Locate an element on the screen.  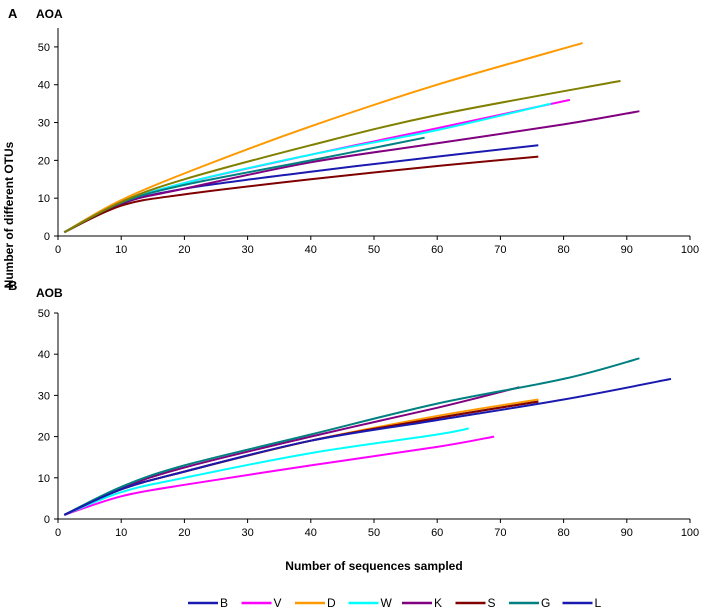
legend-label: V is located at coordinates (278, 603).